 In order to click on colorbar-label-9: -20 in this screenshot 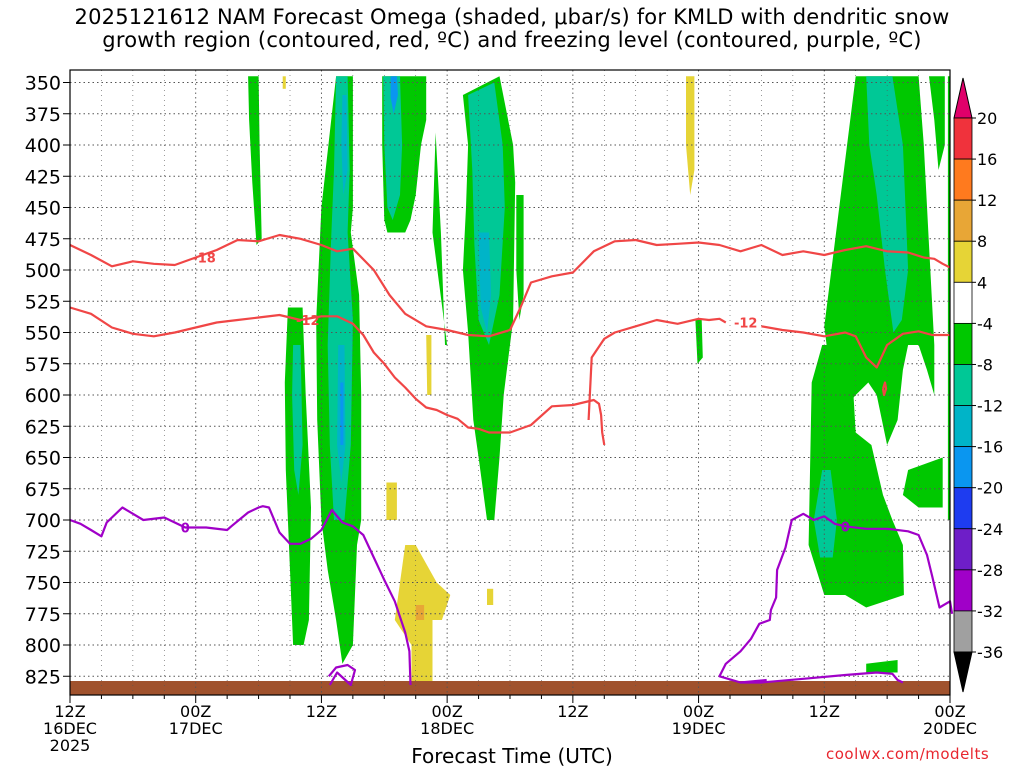, I will do `click(990, 488)`.